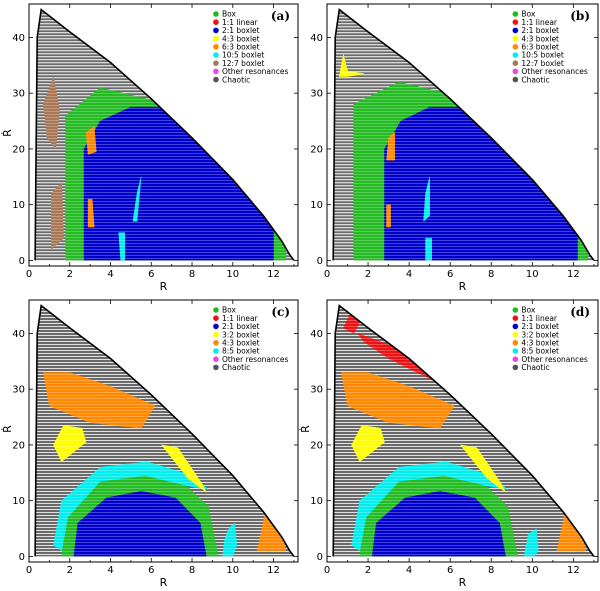 The width and height of the screenshot is (600, 591). Describe the element at coordinates (99, 400) in the screenshot. I see `region-4-3-boxlet` at that location.